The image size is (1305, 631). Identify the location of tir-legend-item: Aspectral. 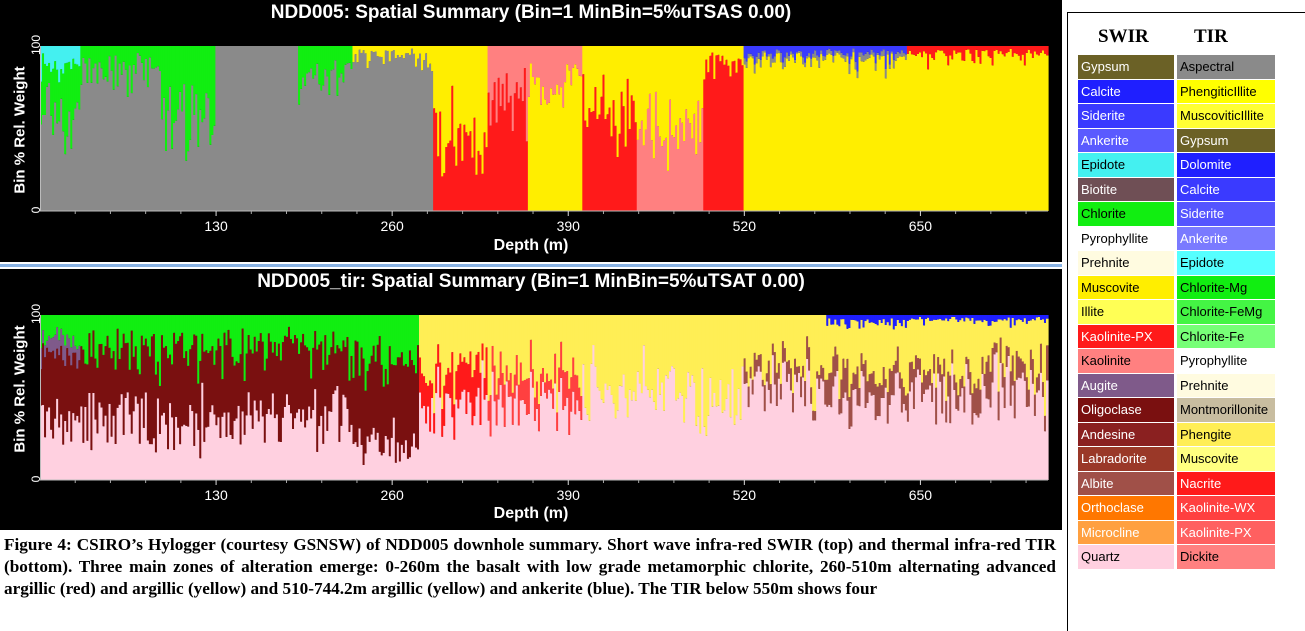
(1226, 67).